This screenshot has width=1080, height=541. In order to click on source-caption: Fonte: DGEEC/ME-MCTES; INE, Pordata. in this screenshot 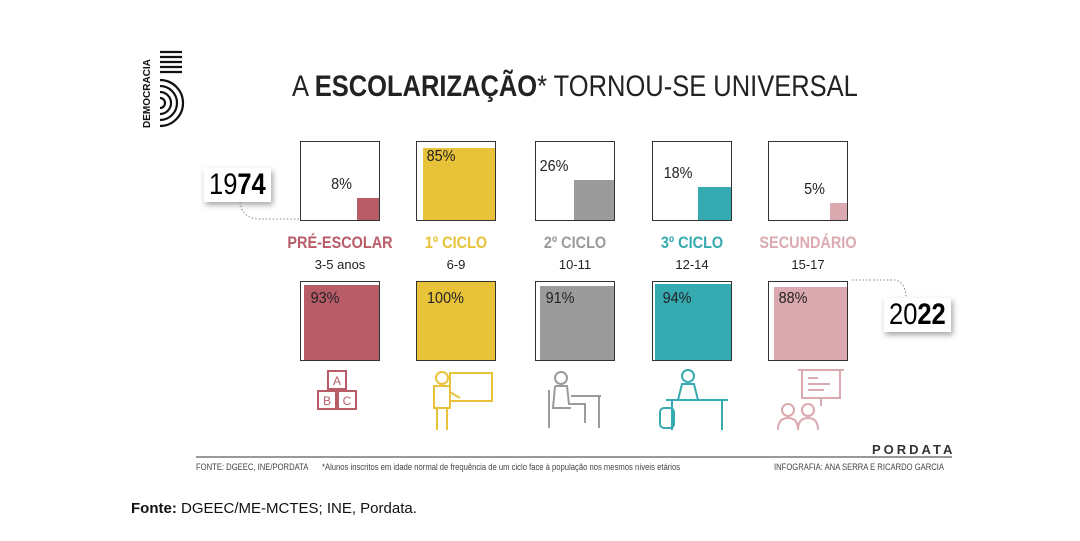, I will do `click(274, 508)`.